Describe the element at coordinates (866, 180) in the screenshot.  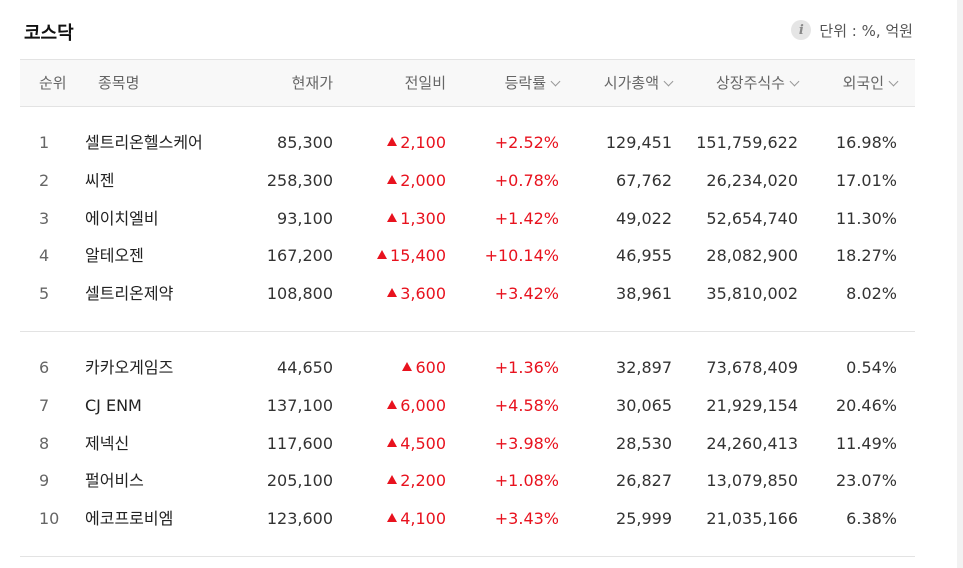
I see `foreign-cell: 17.01%` at that location.